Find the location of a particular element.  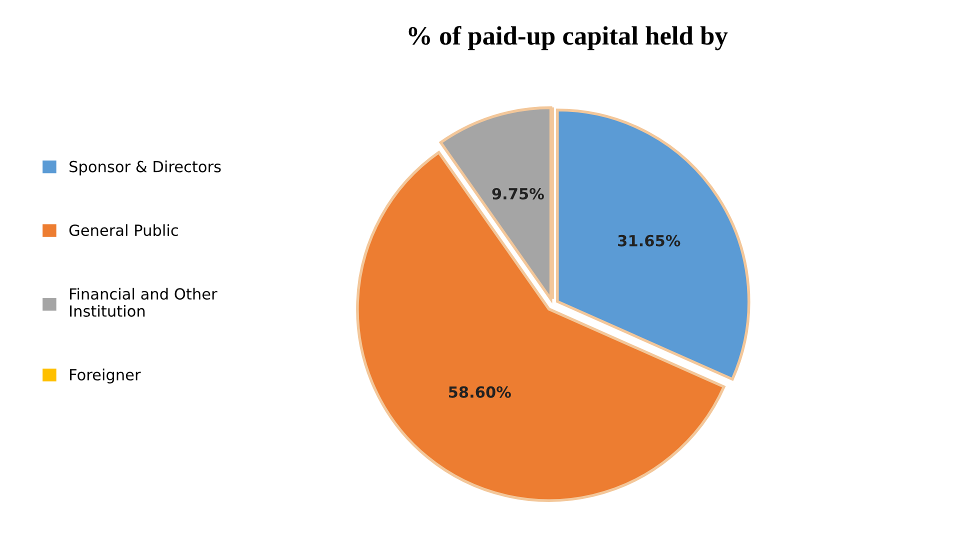

data-label: 9.75% is located at coordinates (518, 194).